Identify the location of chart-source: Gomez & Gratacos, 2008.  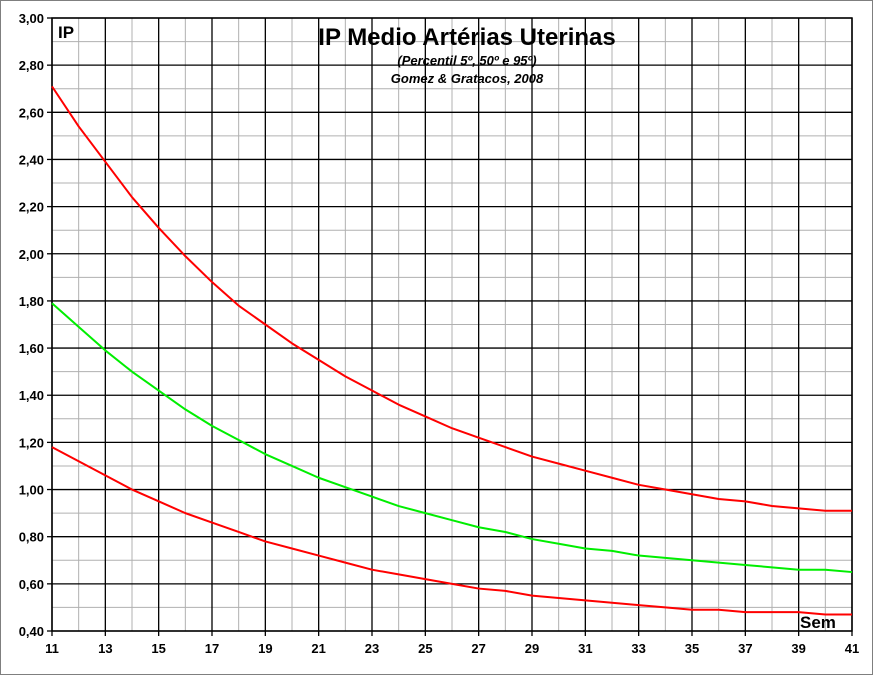
(467, 78).